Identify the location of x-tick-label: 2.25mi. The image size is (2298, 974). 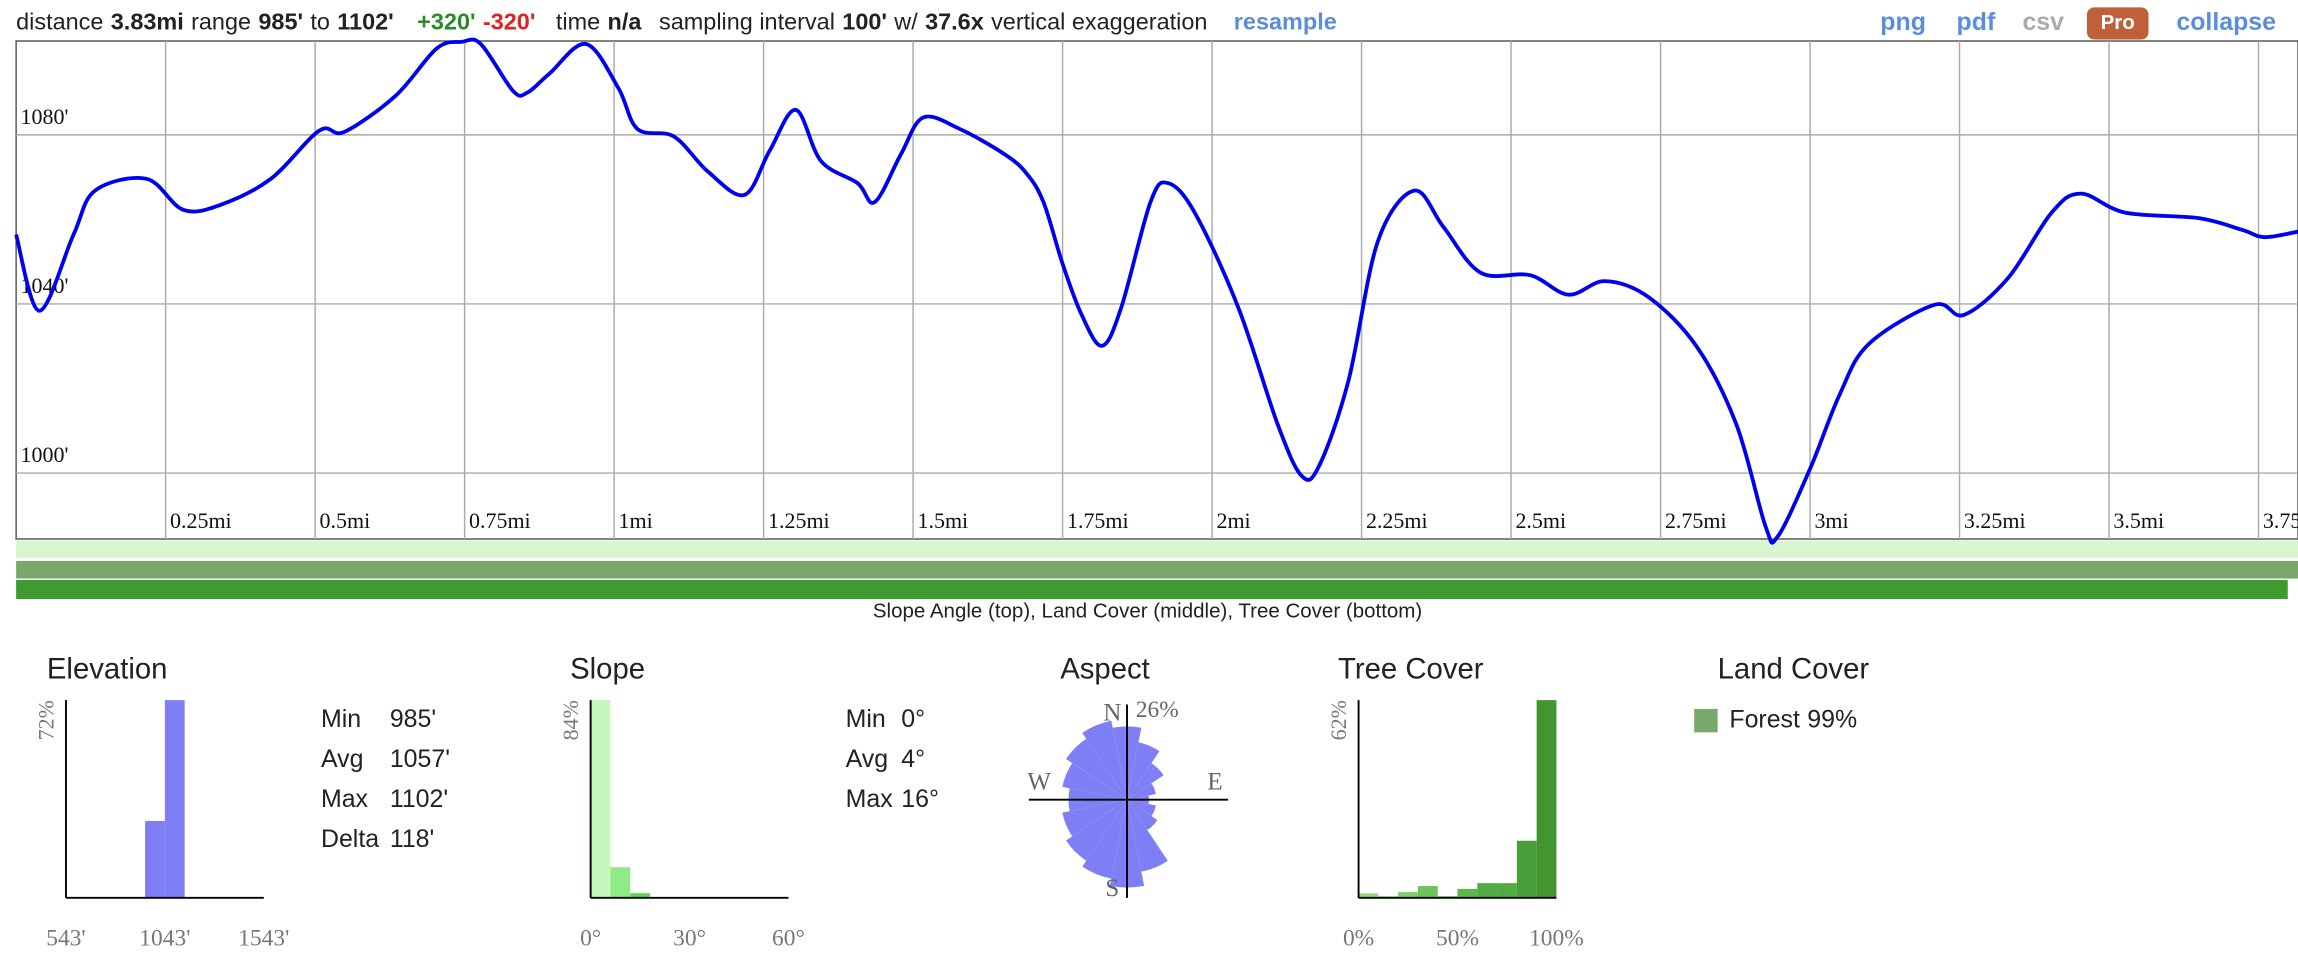
(1397, 520).